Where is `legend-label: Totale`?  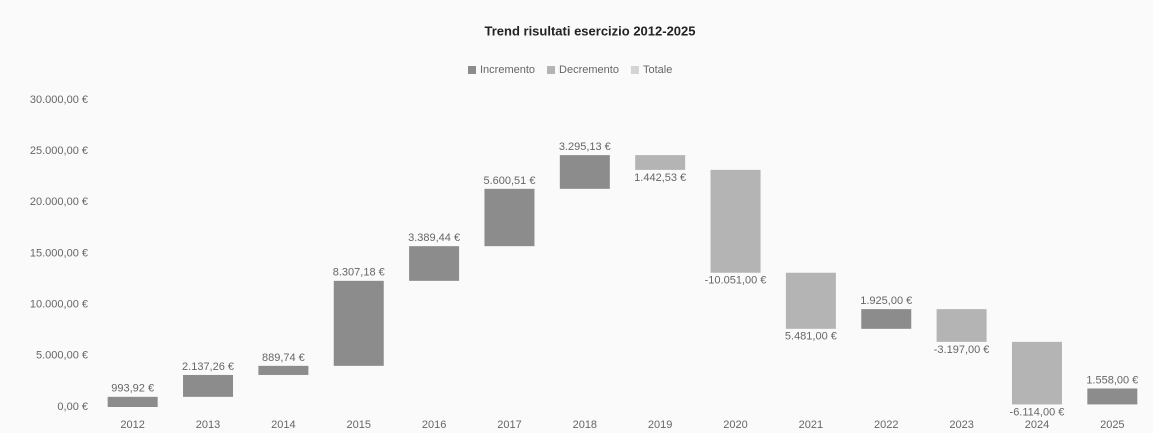 legend-label: Totale is located at coordinates (657, 70).